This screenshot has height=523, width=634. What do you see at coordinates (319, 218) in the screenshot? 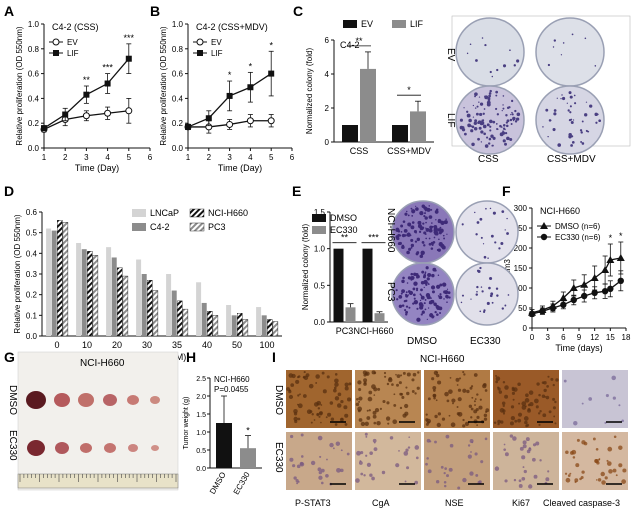
I see `legend-swatch` at bounding box center [319, 218].